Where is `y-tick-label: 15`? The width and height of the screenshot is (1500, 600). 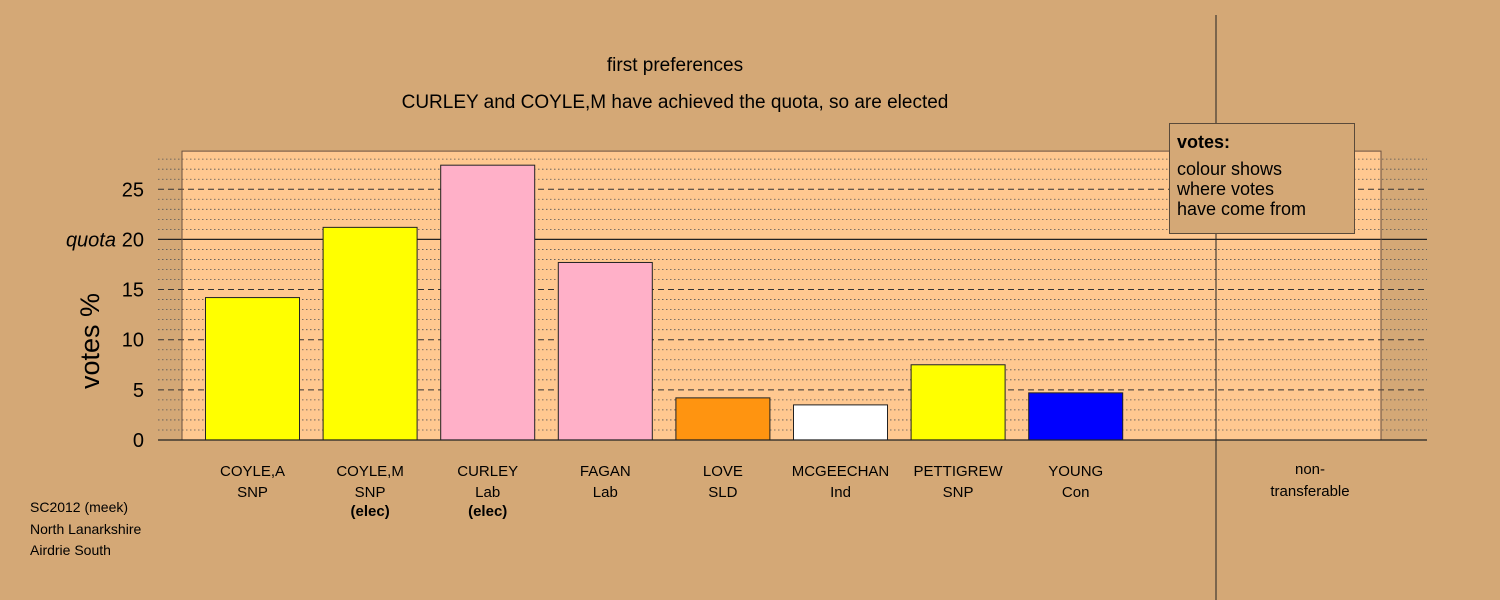
y-tick-label: 15 is located at coordinates (133, 291).